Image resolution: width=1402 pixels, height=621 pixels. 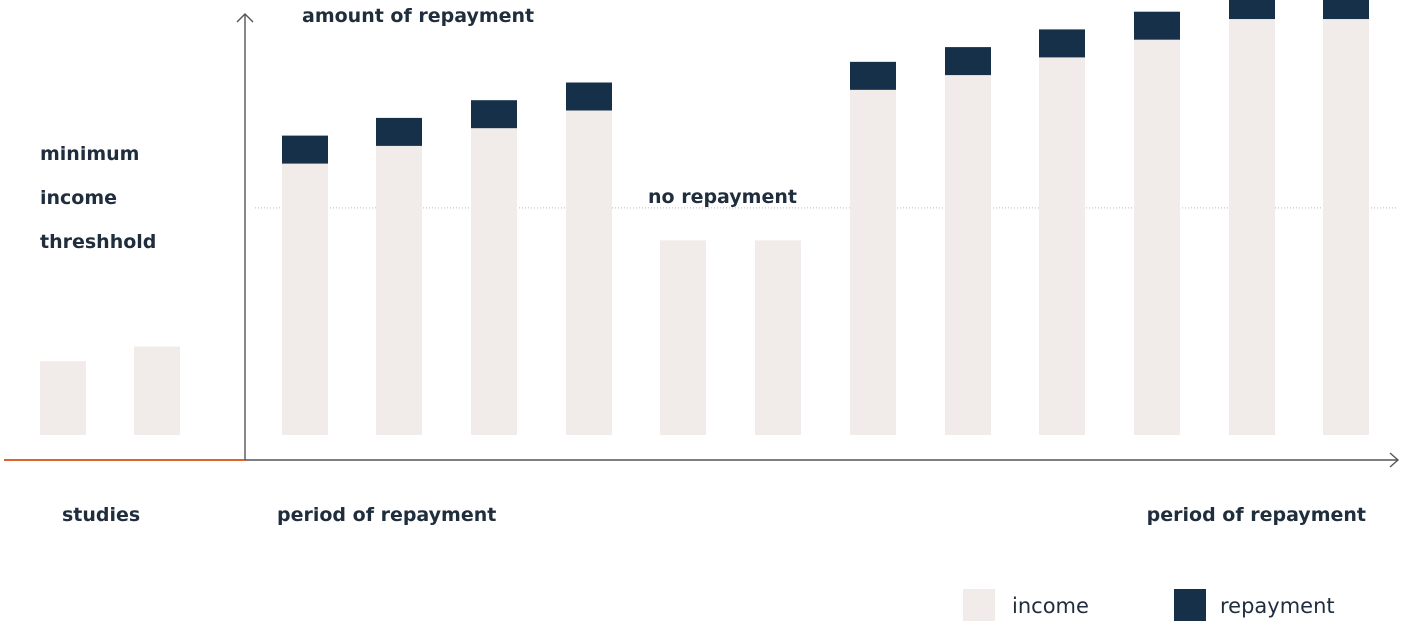 What do you see at coordinates (78, 198) in the screenshot?
I see `threshold-label-line-2: income` at bounding box center [78, 198].